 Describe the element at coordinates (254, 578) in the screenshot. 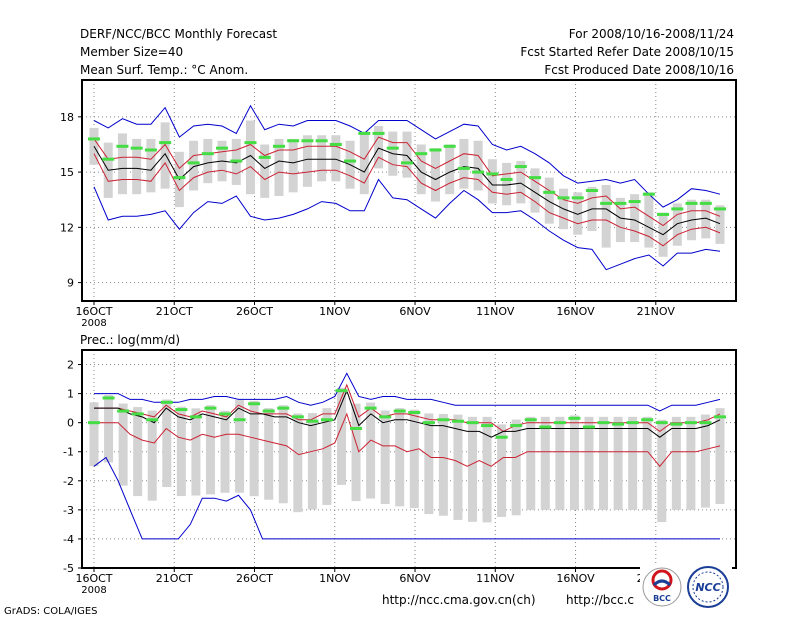

I see `x-tick-label: 26OCT` at that location.